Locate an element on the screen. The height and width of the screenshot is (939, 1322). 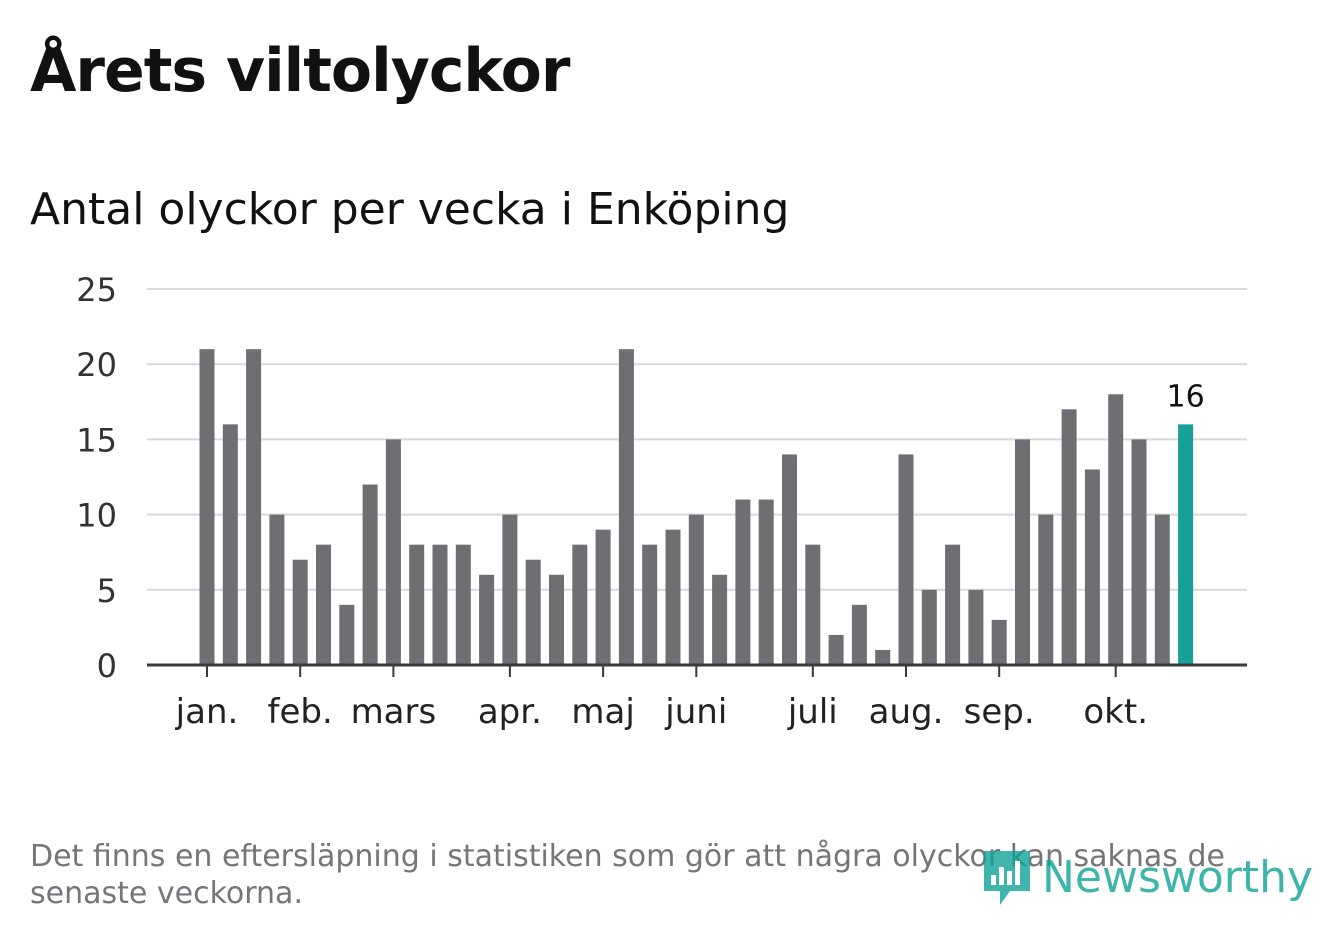
brand-logo: Newsworthy is located at coordinates (1146, 877).